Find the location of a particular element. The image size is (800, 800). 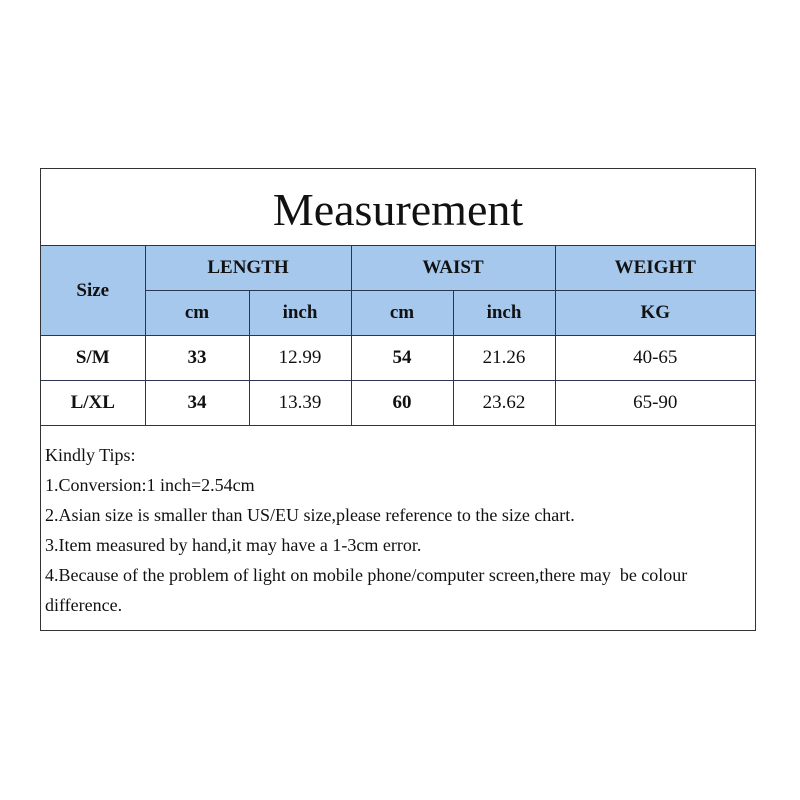

waist-inch-cell: 23.62 is located at coordinates (504, 403).